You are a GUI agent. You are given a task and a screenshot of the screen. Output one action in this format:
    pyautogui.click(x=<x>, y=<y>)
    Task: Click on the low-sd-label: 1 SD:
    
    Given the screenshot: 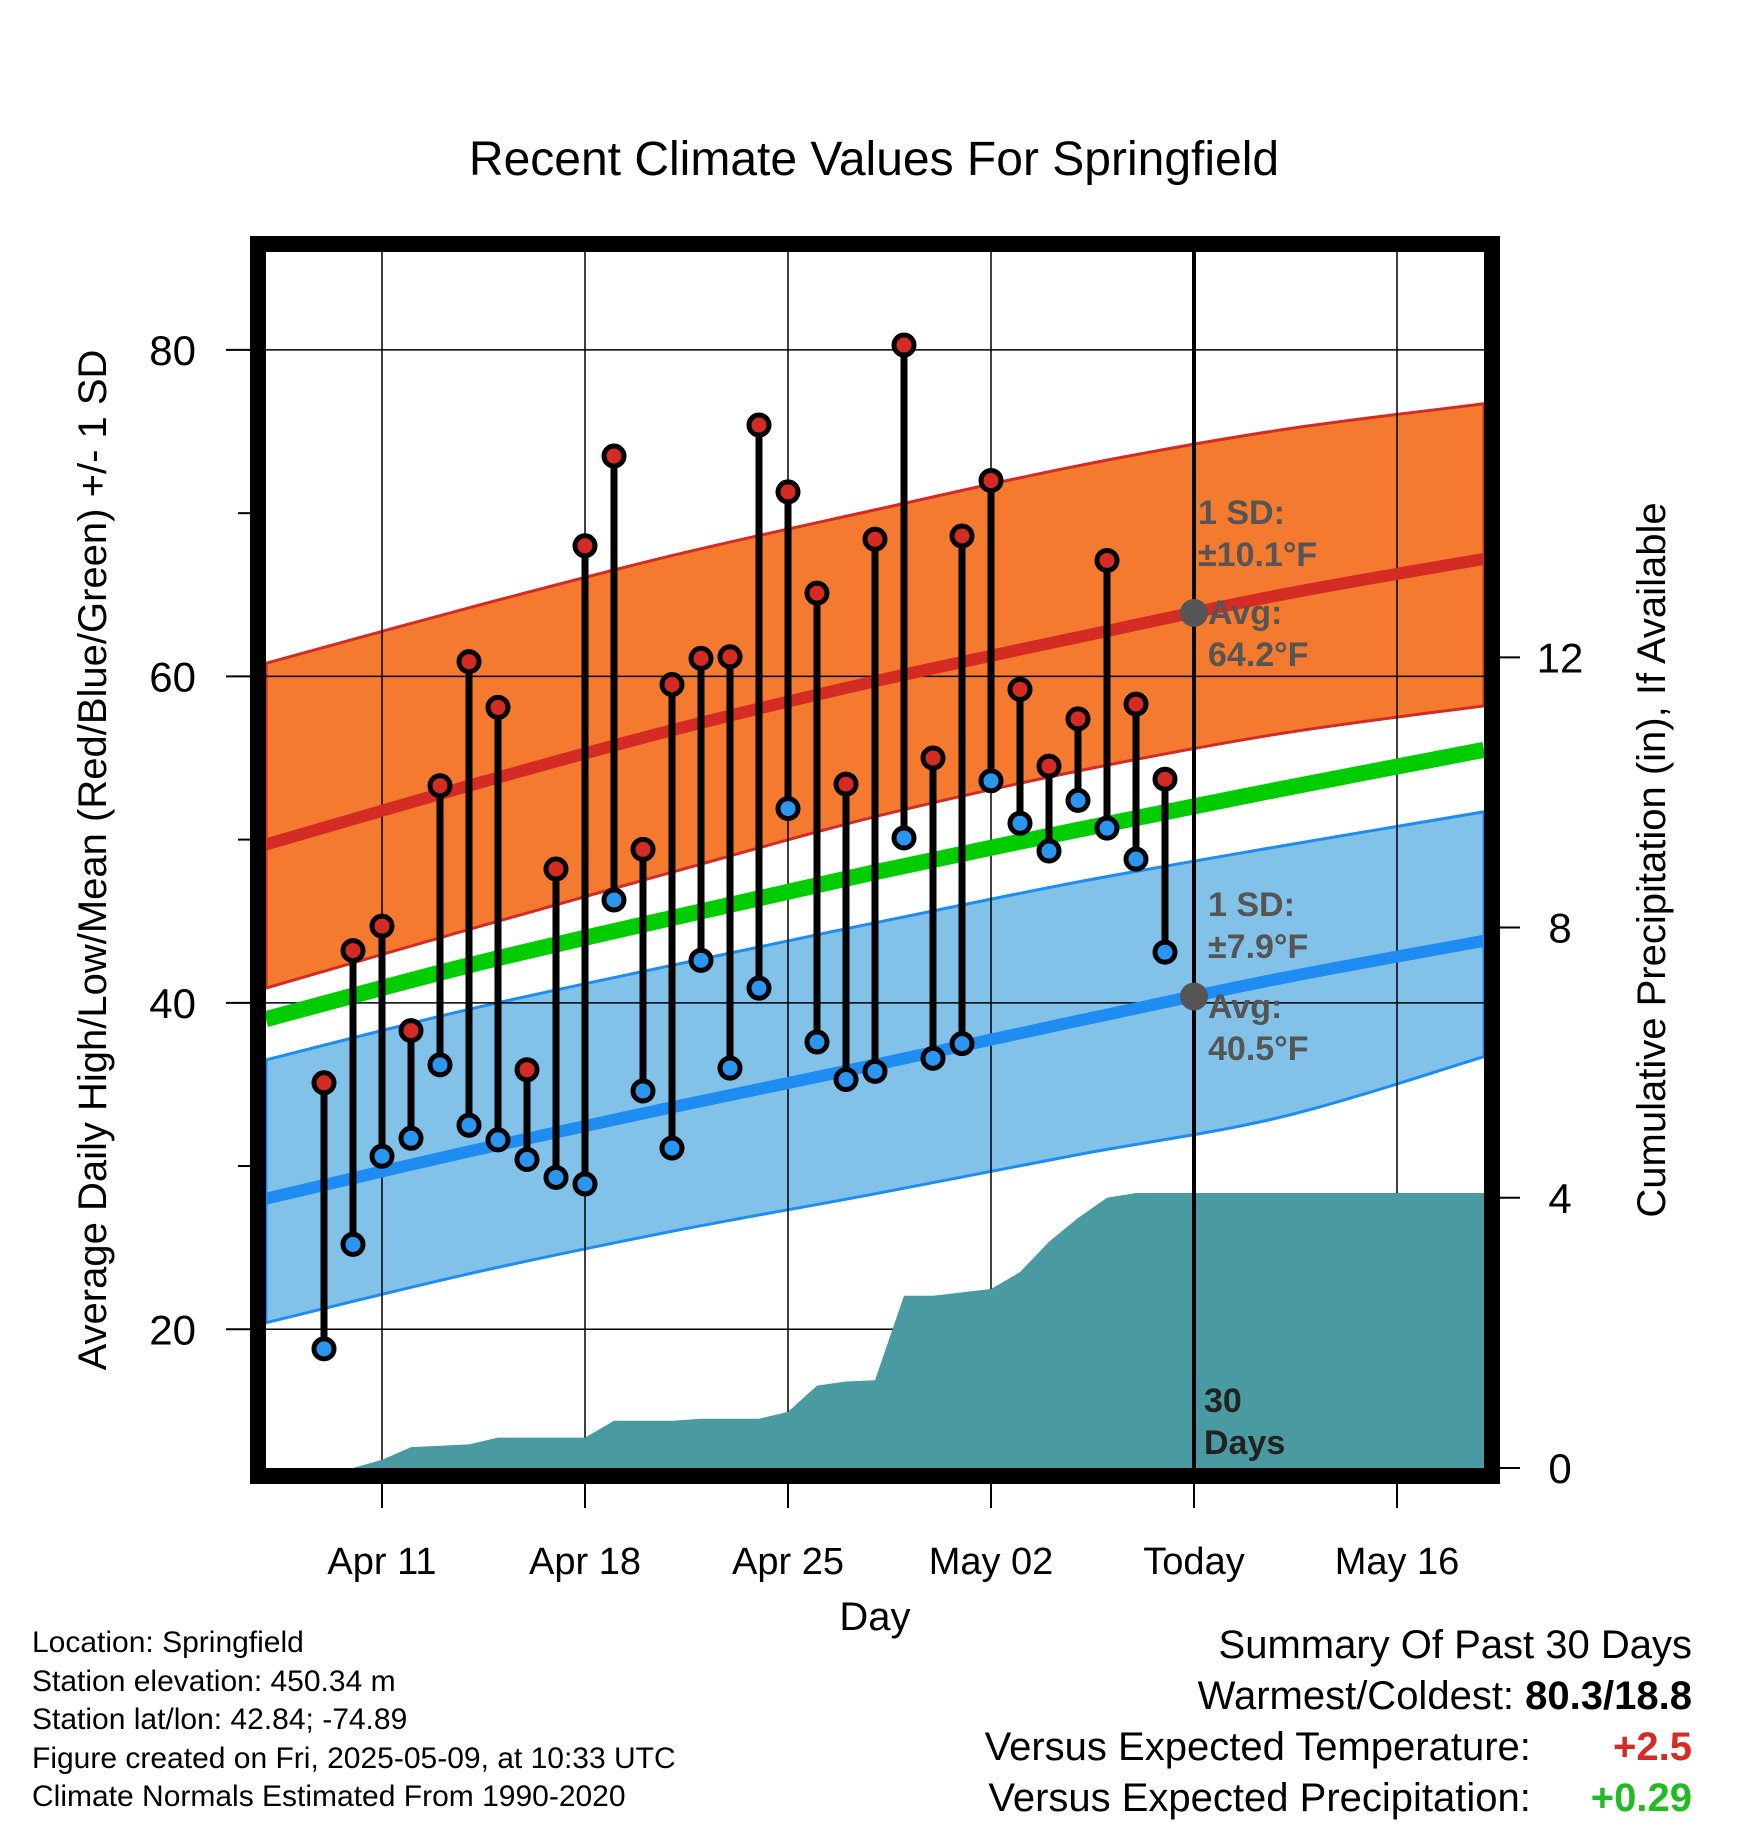 What is the action you would take?
    pyautogui.click(x=1251, y=905)
    